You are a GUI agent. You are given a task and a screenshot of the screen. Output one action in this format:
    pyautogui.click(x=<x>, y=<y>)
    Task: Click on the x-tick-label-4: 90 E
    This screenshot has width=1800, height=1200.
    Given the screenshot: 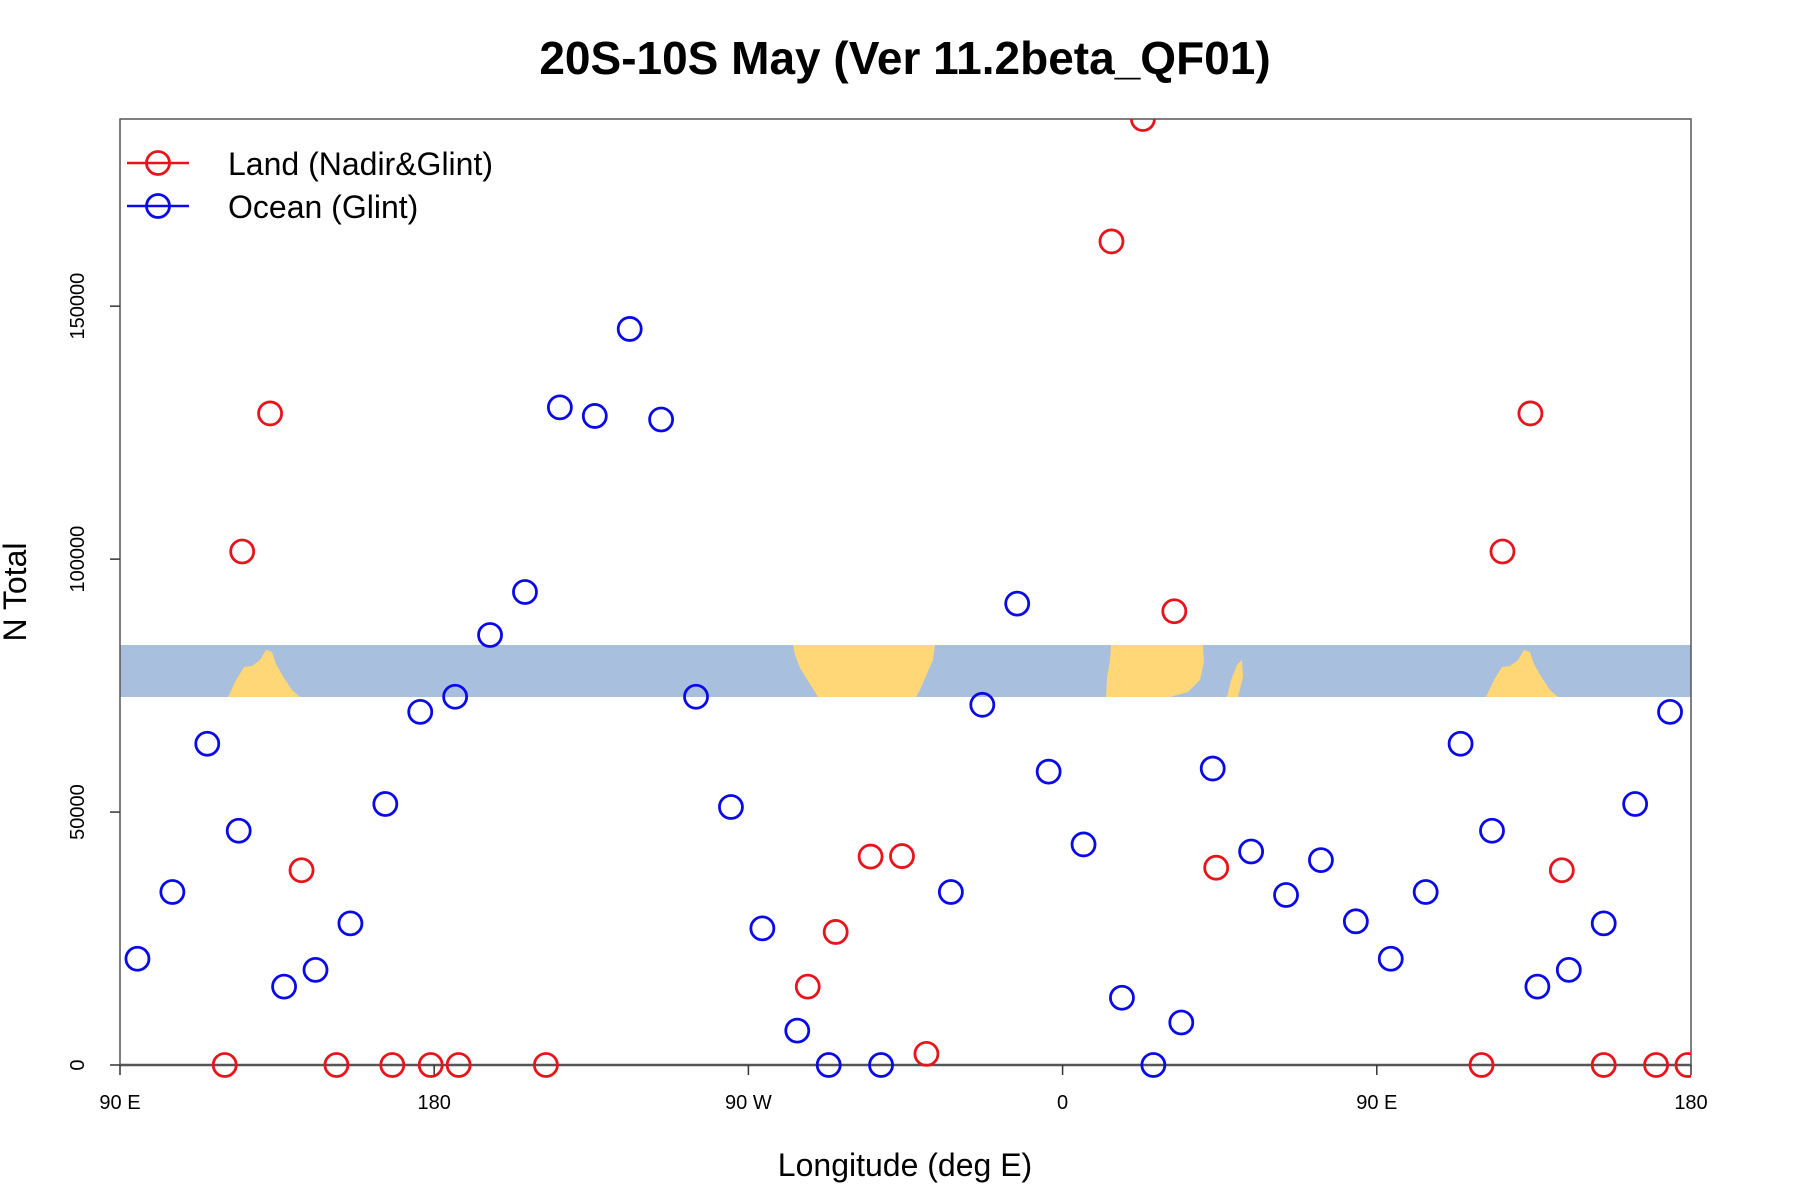 What is the action you would take?
    pyautogui.click(x=1376, y=1103)
    